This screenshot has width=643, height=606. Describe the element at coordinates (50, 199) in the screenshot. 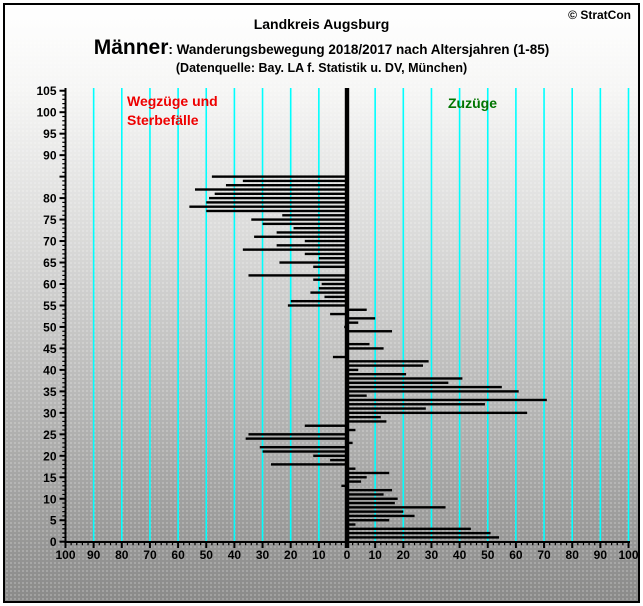

I see `y-tick-label-80: 80` at that location.